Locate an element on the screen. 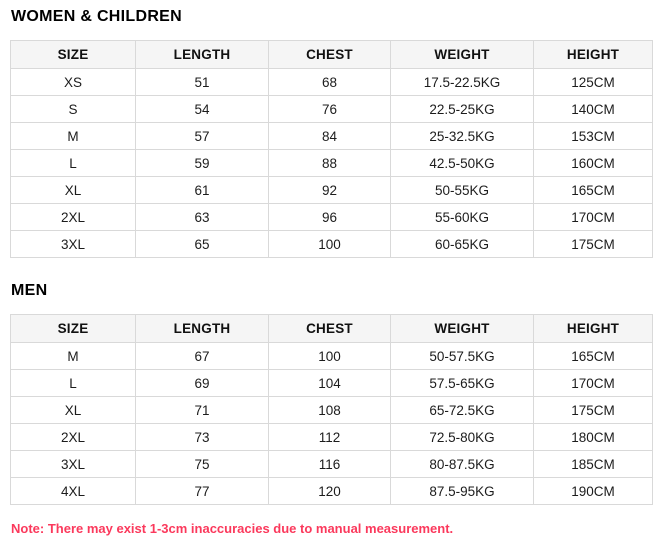 This screenshot has height=538, width=660. table-cell: S is located at coordinates (73, 109).